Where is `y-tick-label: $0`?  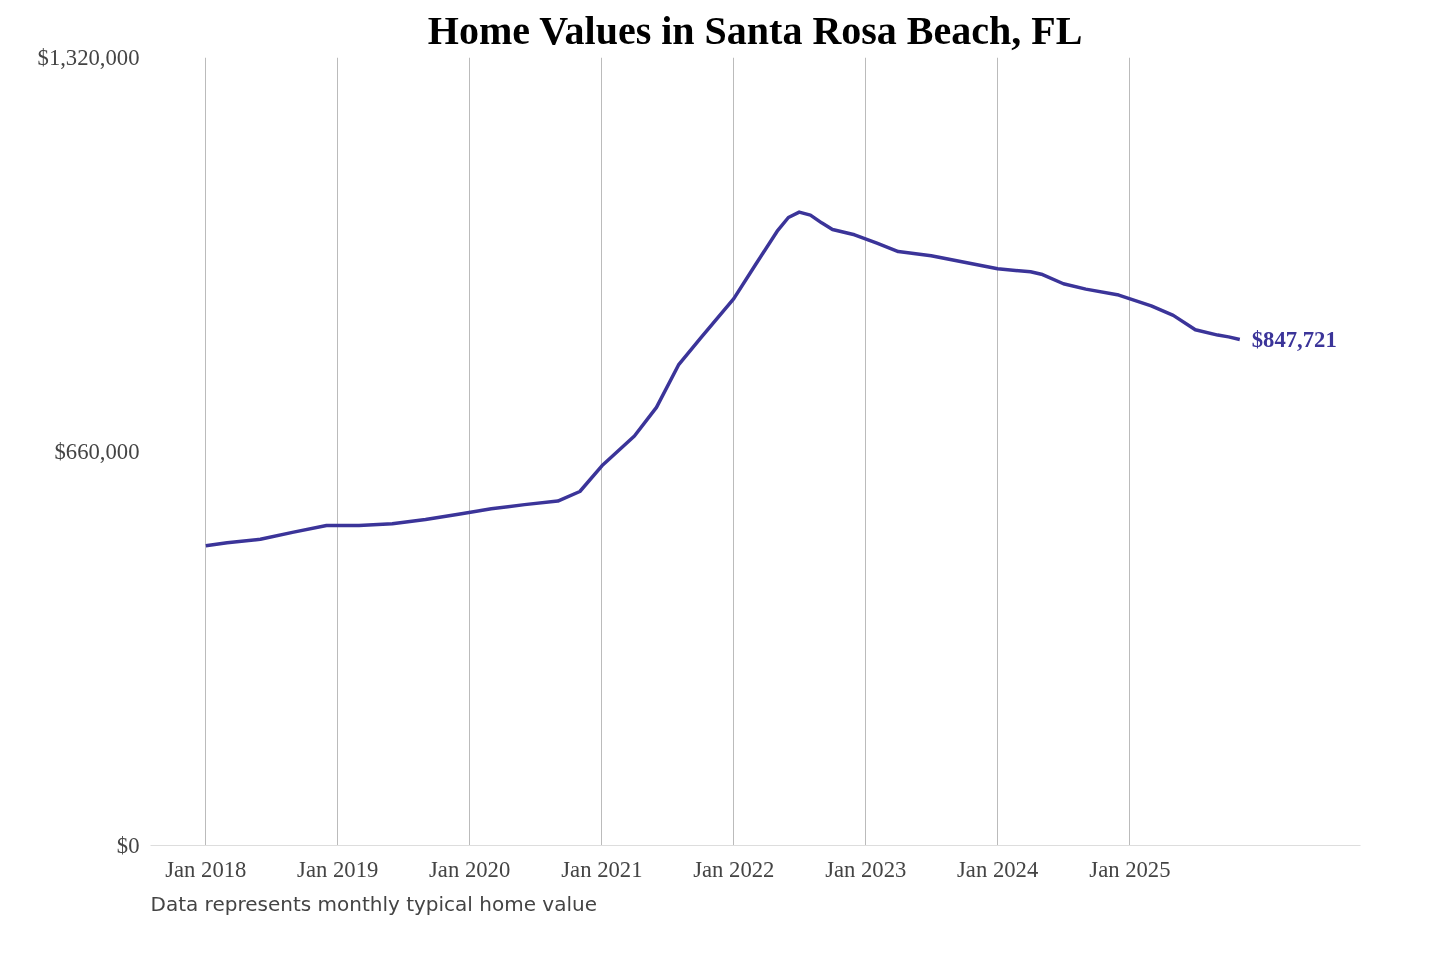
y-tick-label: $0 is located at coordinates (128, 845).